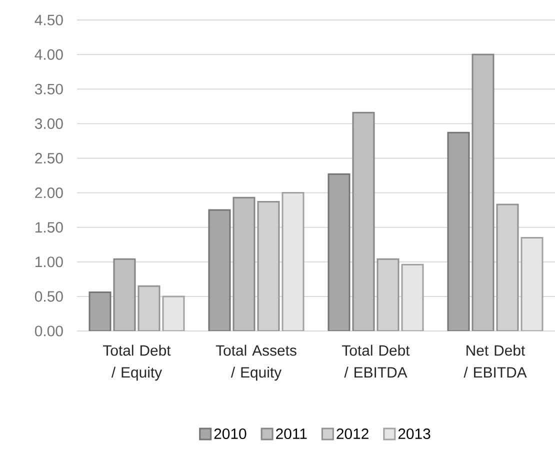  I want to click on y-tick-label: 1.50, so click(49, 227).